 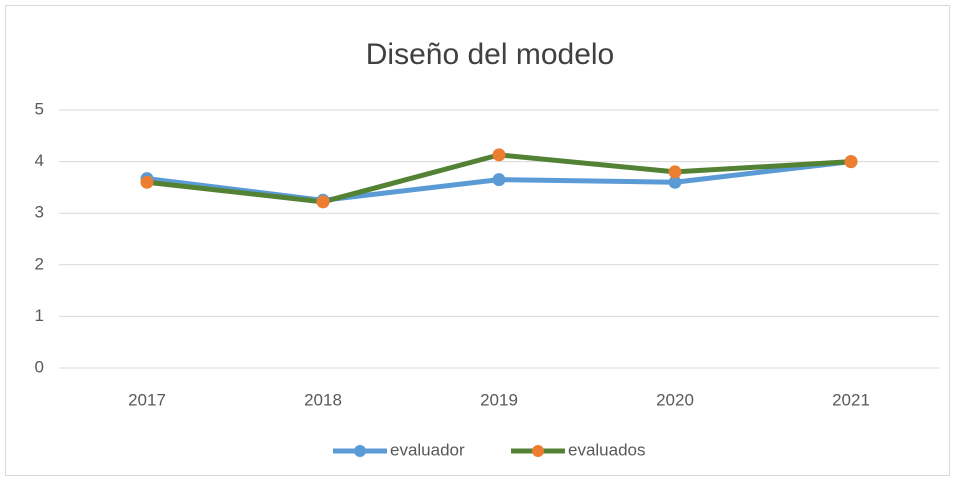 What do you see at coordinates (323, 399) in the screenshot?
I see `x-tick-label: 2018` at bounding box center [323, 399].